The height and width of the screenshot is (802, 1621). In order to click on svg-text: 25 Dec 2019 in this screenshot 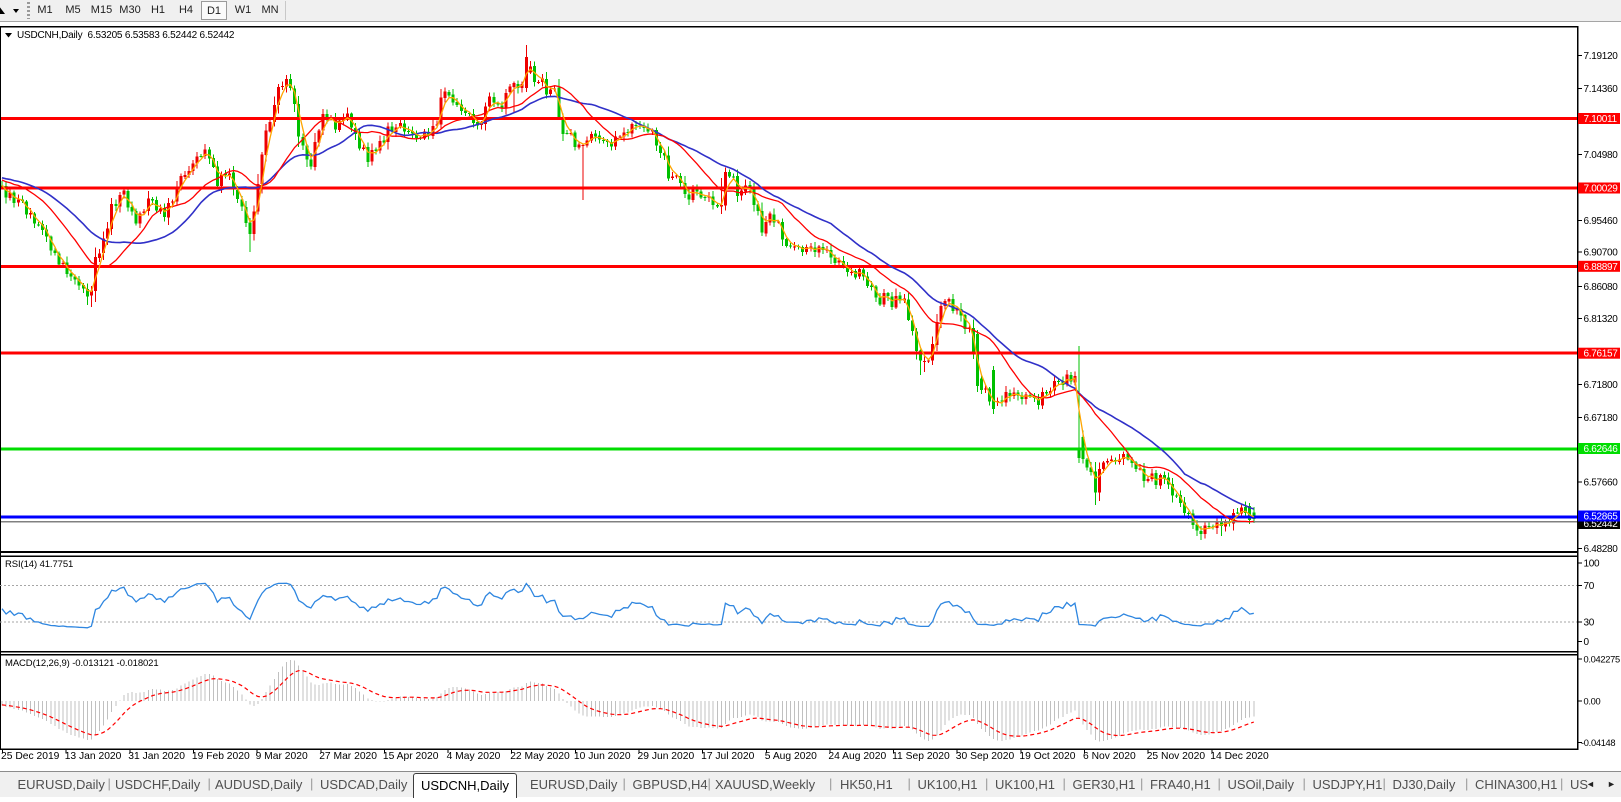, I will do `click(30, 756)`.